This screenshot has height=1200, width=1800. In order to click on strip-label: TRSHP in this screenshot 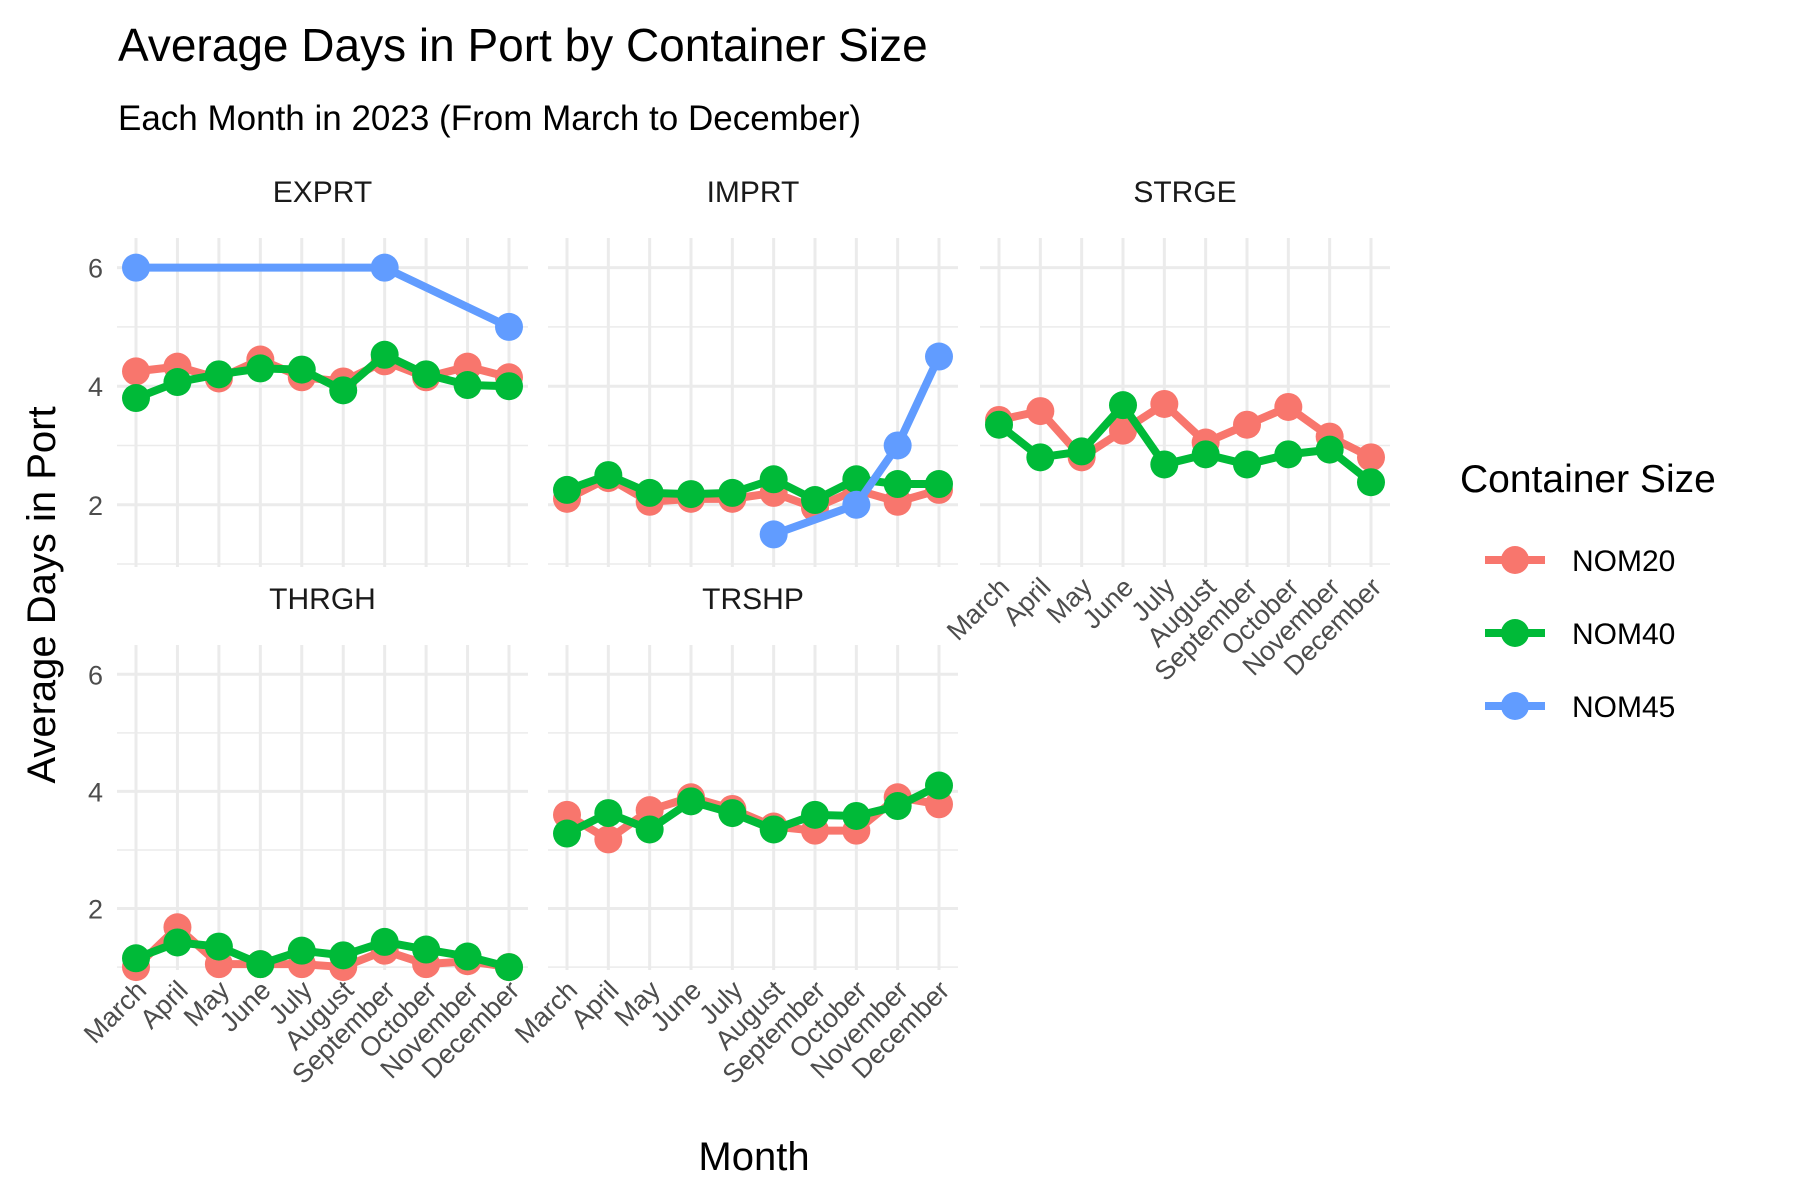, I will do `click(753, 599)`.